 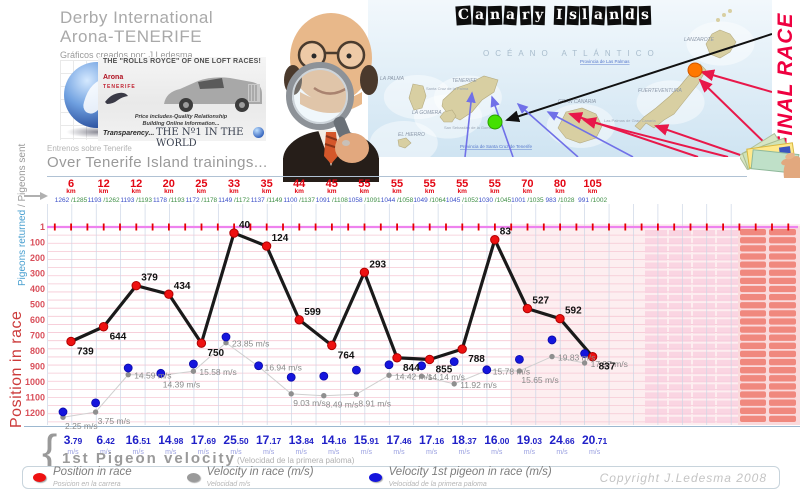 I want to click on y-axis-tick-label: 500, so click(x=37, y=304).